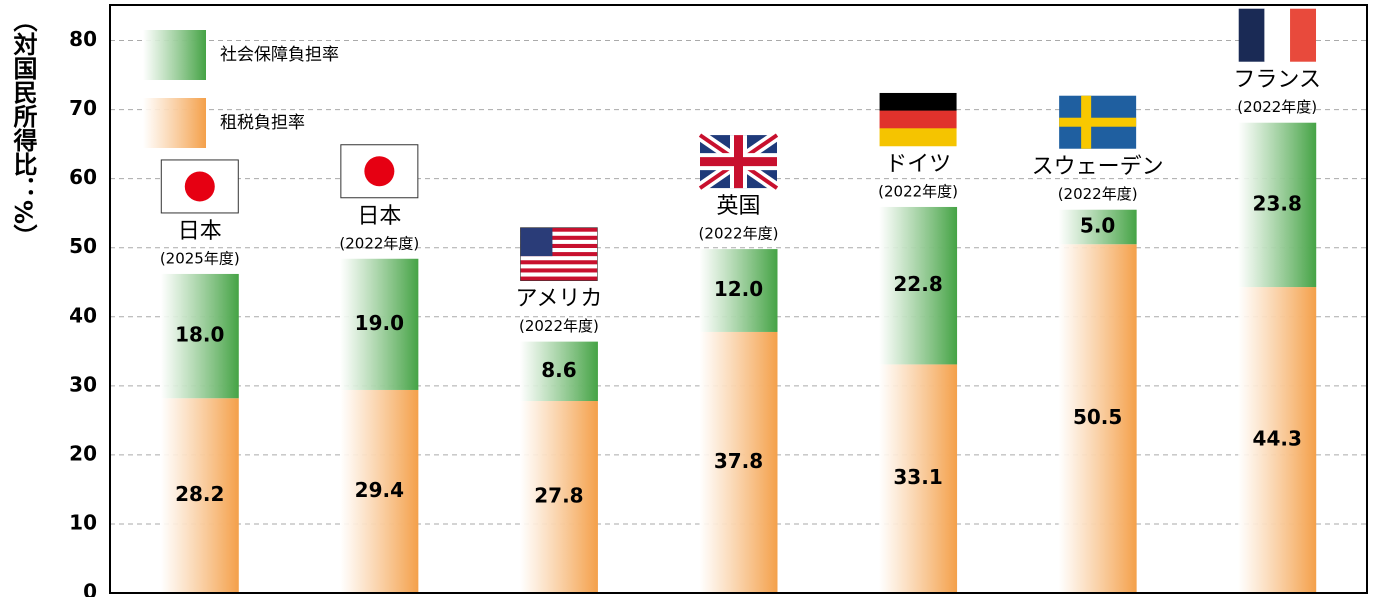 This screenshot has width=1375, height=597. What do you see at coordinates (83, 246) in the screenshot?
I see `y-tick-label: 50` at bounding box center [83, 246].